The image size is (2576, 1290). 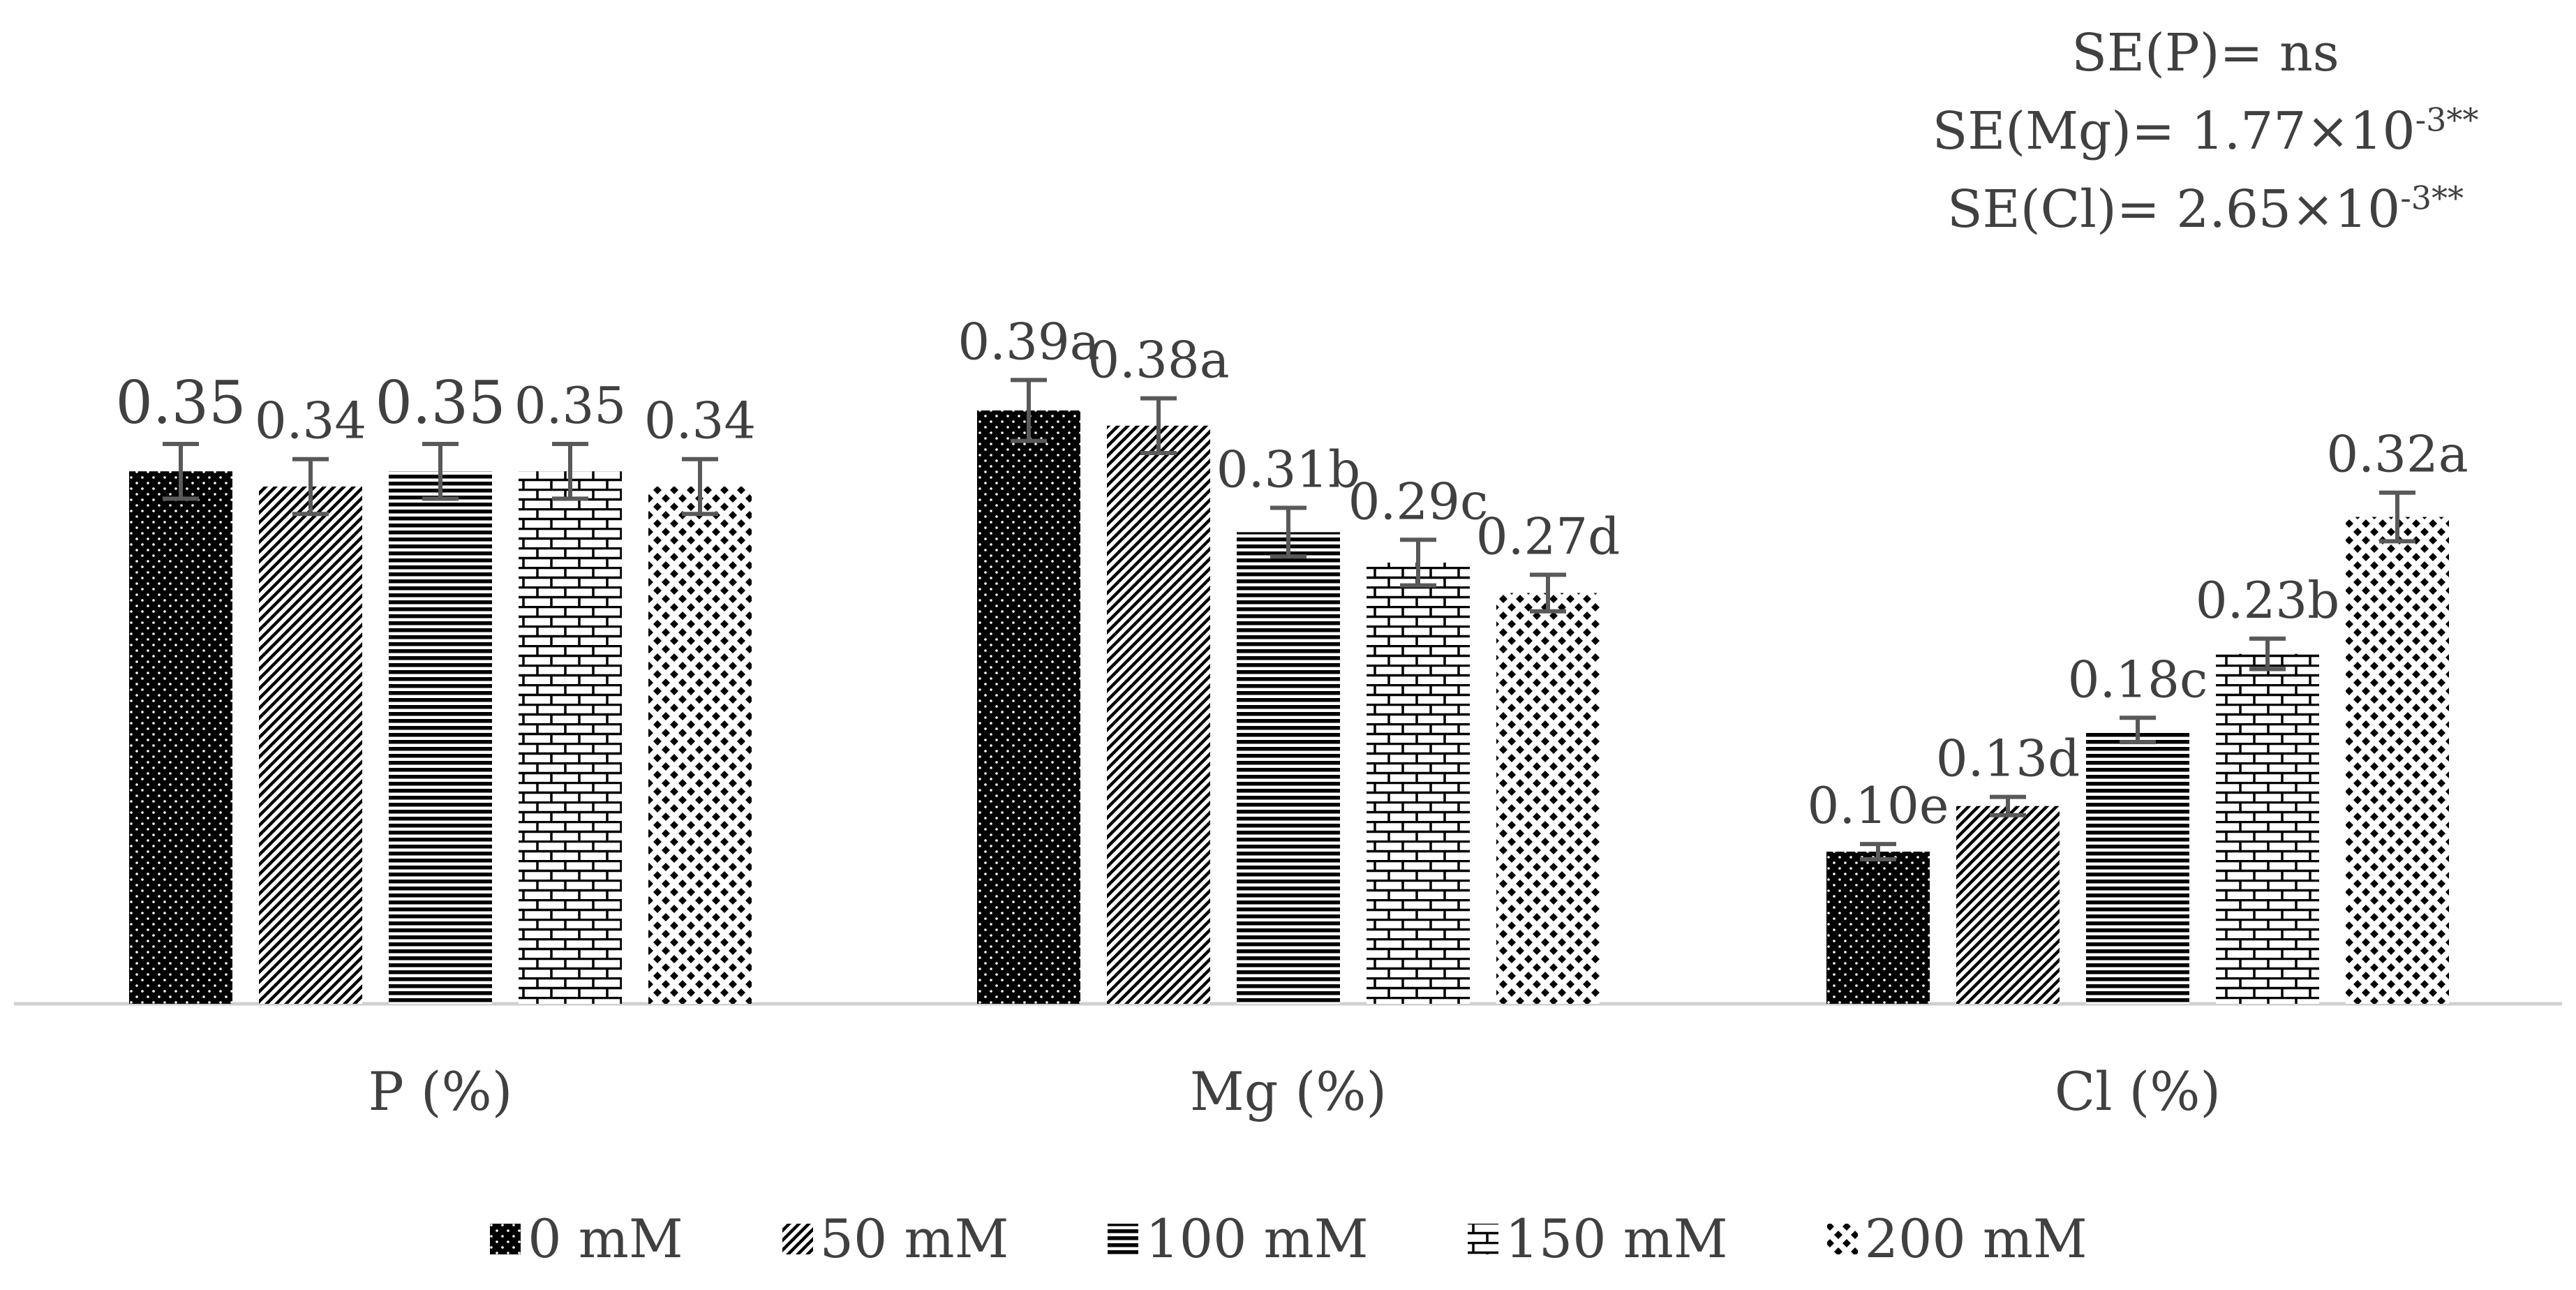 I want to click on bar-200mm-cat2, so click(x=2397, y=760).